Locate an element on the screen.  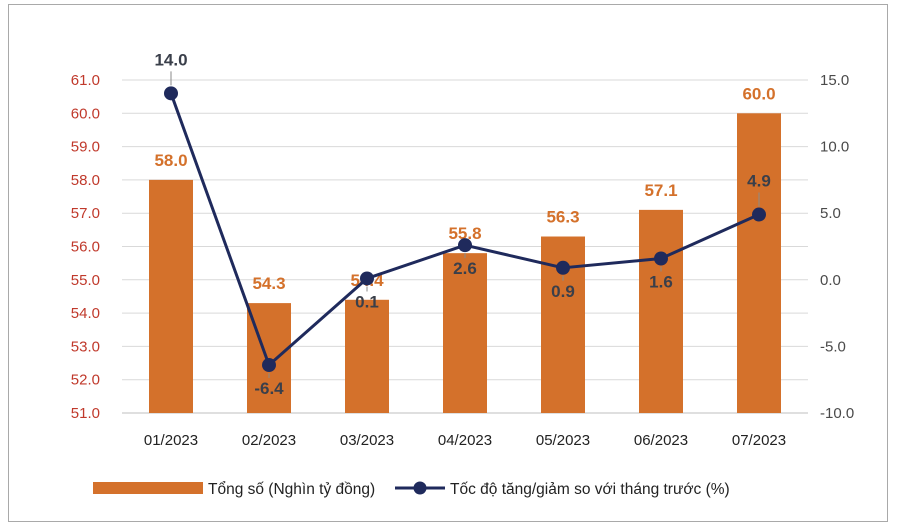
right-tick-label: 0.0 is located at coordinates (830, 280).